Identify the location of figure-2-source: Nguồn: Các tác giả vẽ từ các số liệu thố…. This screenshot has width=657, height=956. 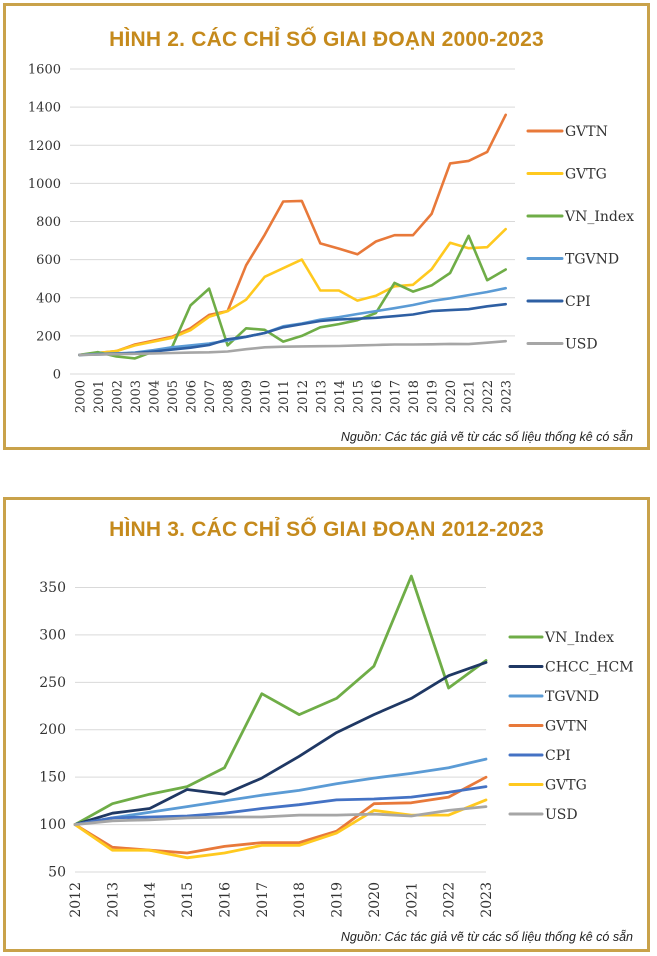
(486, 437).